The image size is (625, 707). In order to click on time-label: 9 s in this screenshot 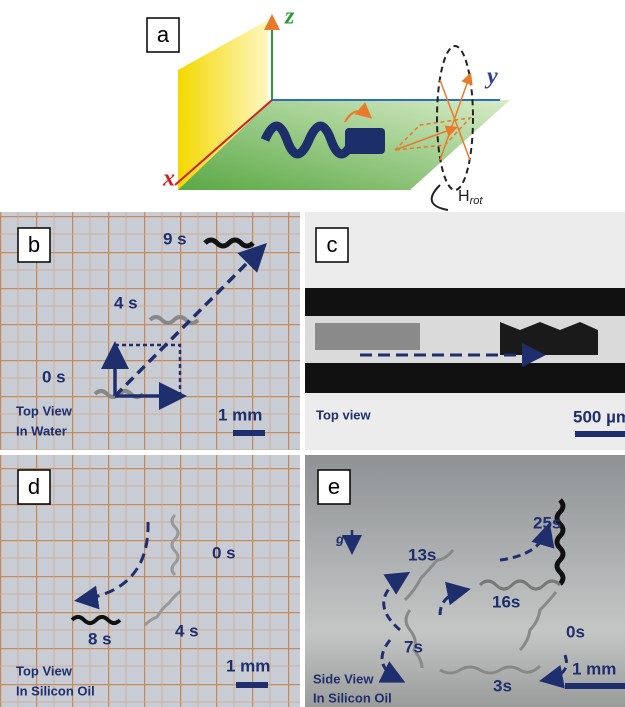, I will do `click(175, 238)`.